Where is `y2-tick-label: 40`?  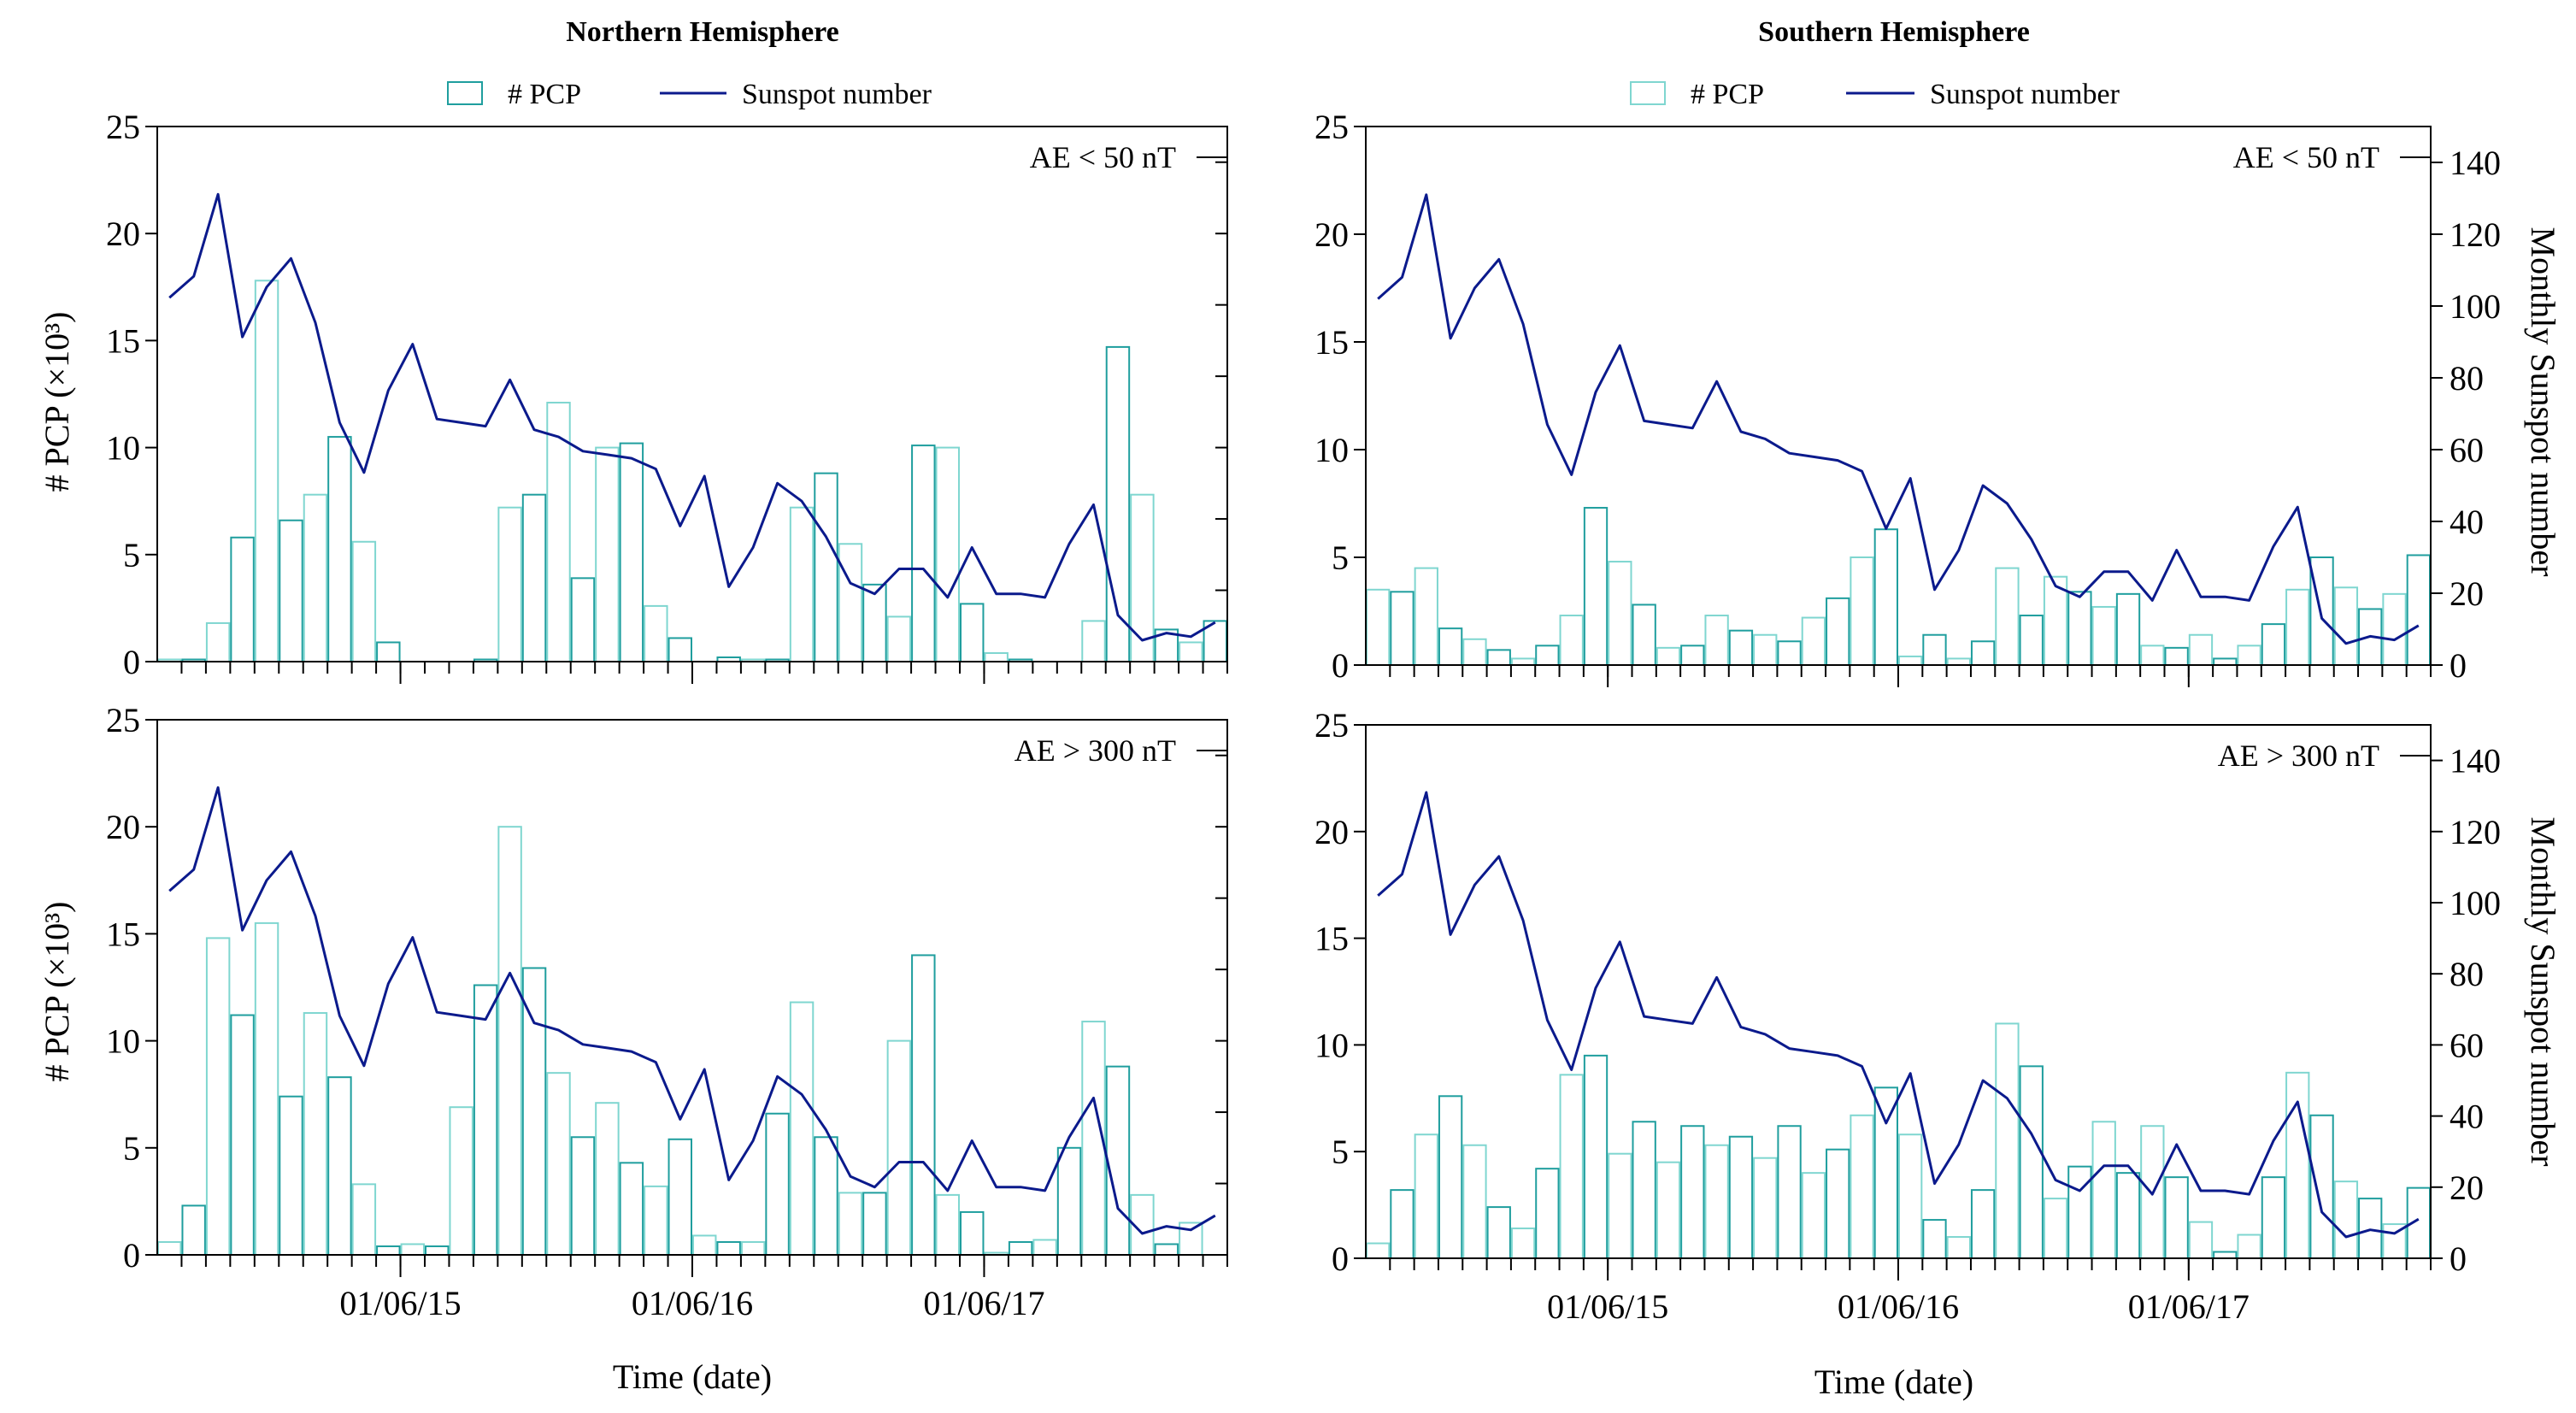 y2-tick-label: 40 is located at coordinates (2467, 1117).